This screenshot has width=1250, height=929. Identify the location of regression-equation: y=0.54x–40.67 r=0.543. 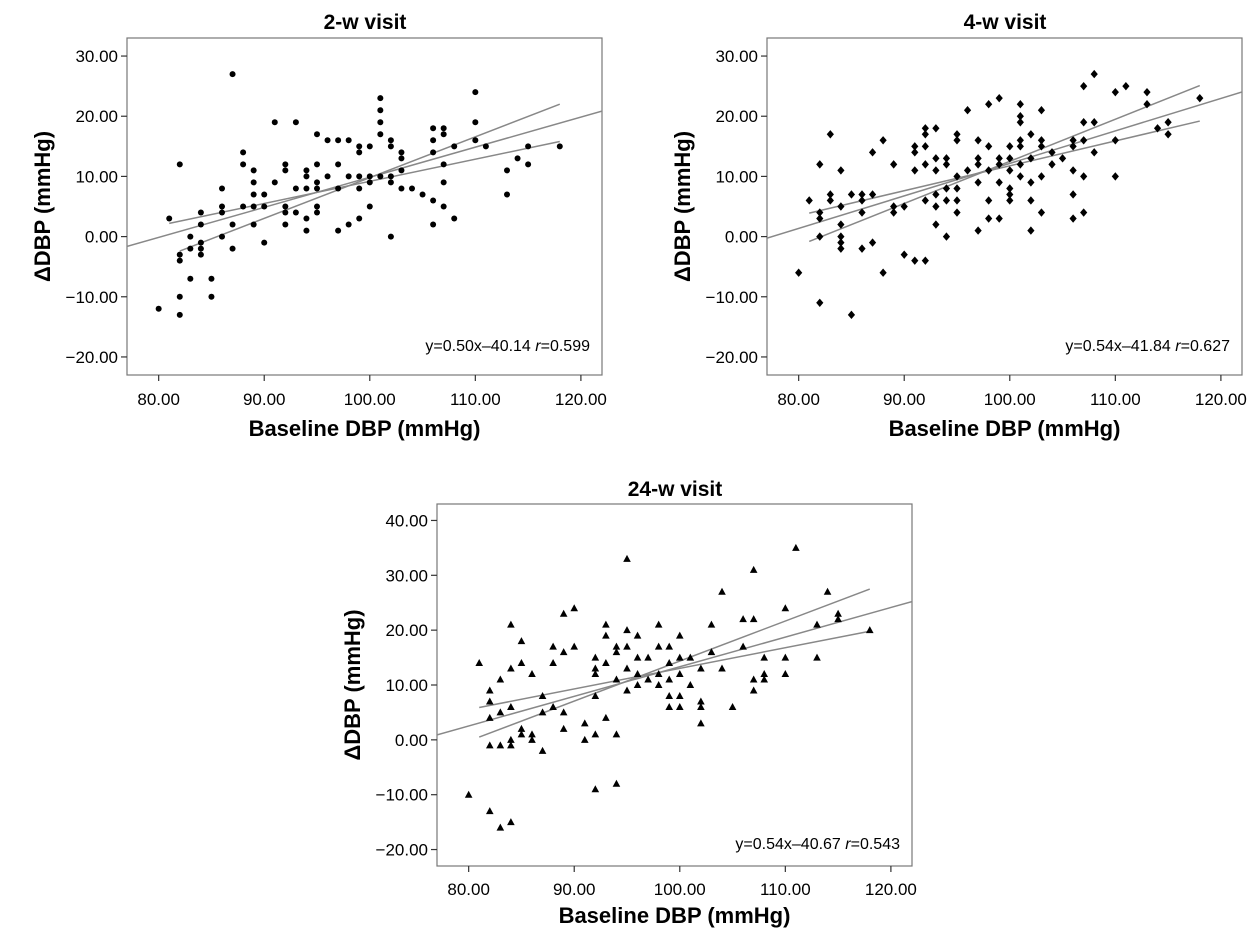
(817, 844).